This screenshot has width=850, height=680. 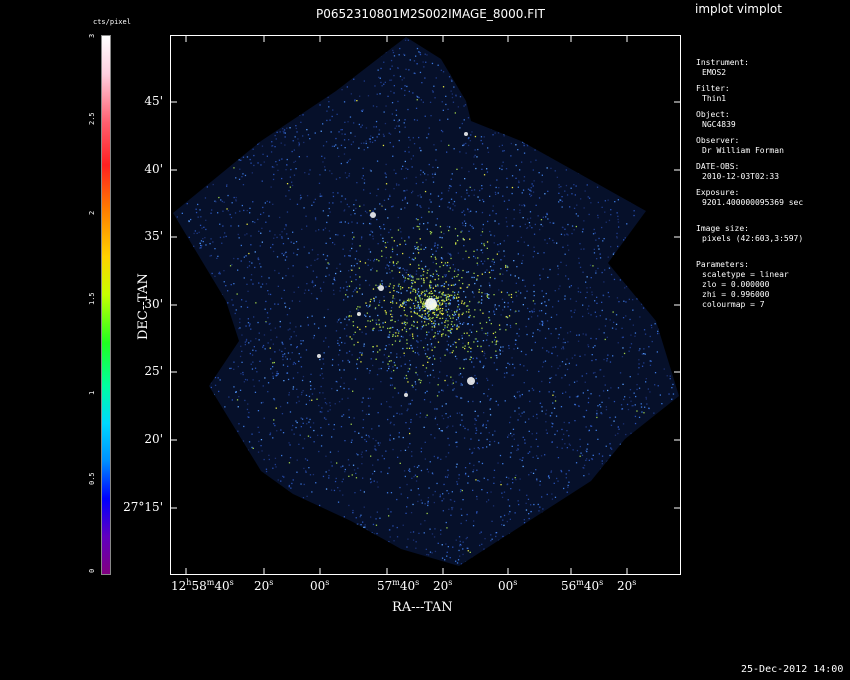 I want to click on exposure-label: Exposure:, so click(x=718, y=192).